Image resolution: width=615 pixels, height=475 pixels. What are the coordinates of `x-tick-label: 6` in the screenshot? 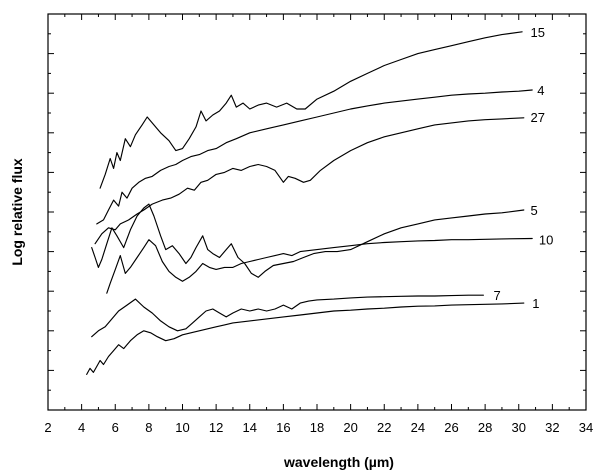 It's located at (115, 427).